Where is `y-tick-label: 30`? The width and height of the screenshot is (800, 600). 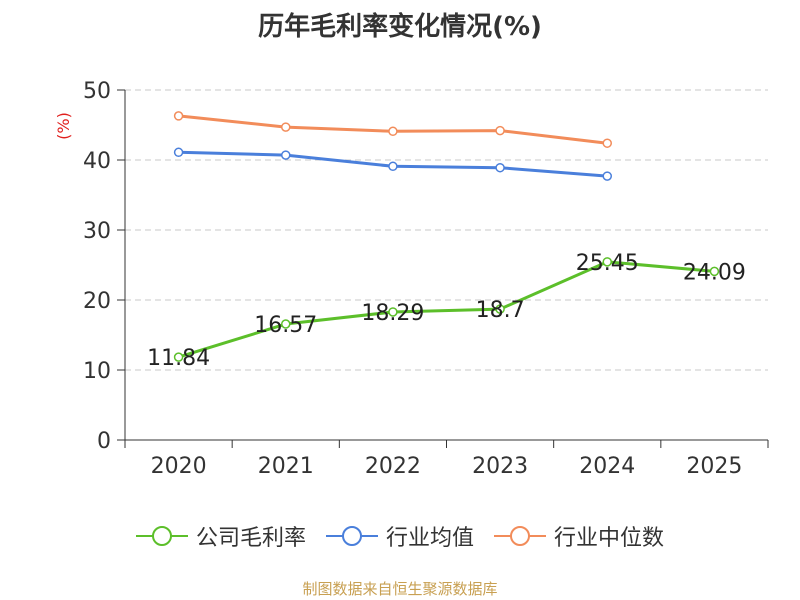 y-tick-label: 30 is located at coordinates (97, 231).